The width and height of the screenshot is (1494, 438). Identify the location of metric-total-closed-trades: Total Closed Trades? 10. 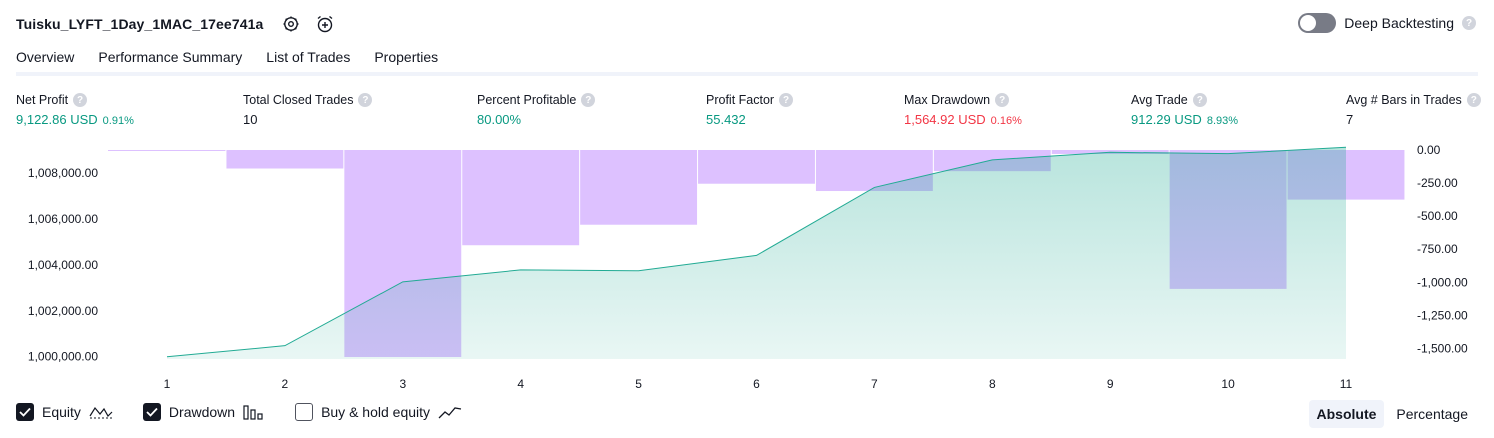
(308, 110).